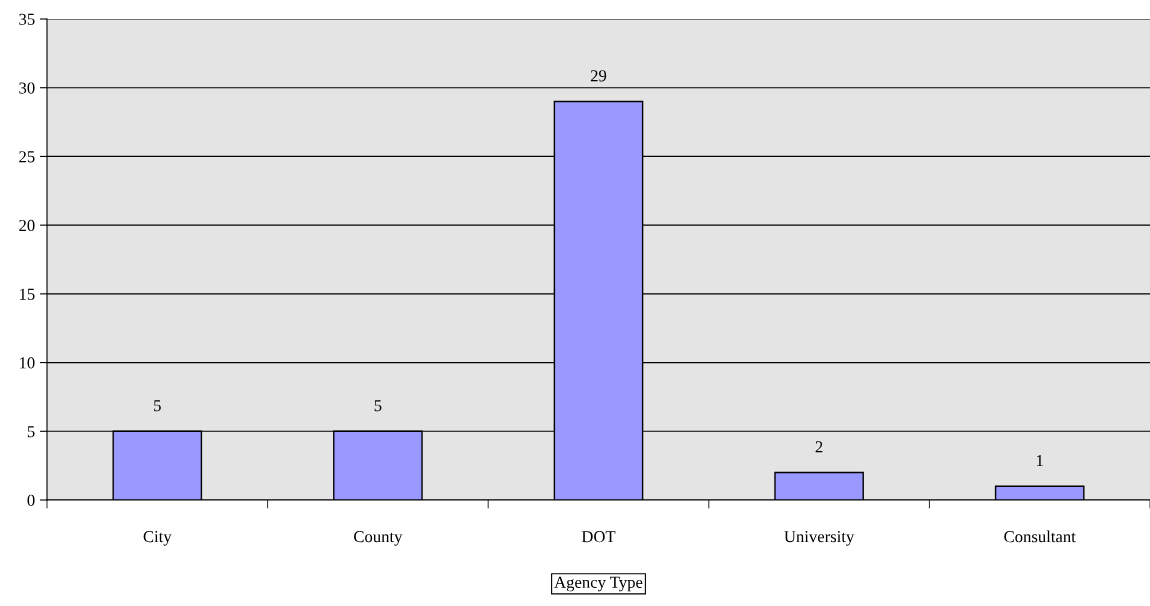  Describe the element at coordinates (31, 500) in the screenshot. I see `y-tick-label: 0` at that location.